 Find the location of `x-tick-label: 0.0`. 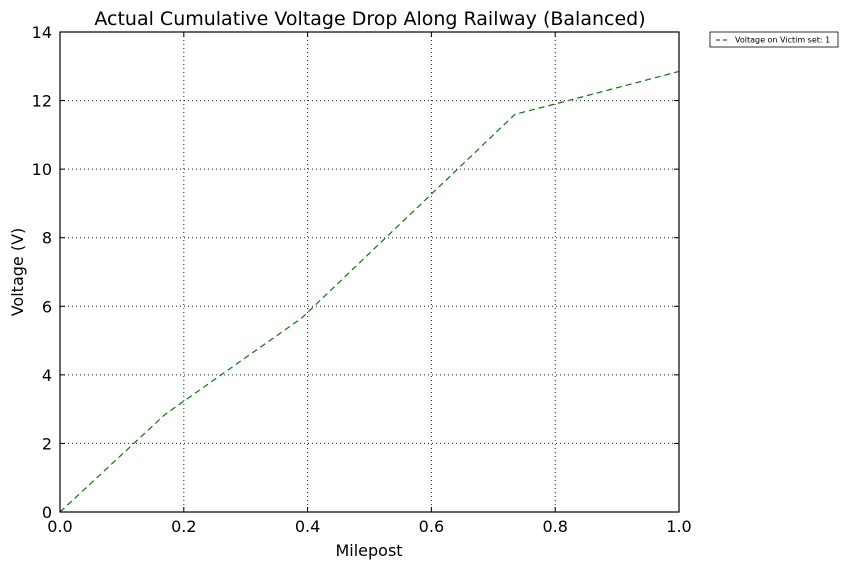

x-tick-label: 0.0 is located at coordinates (59, 526).